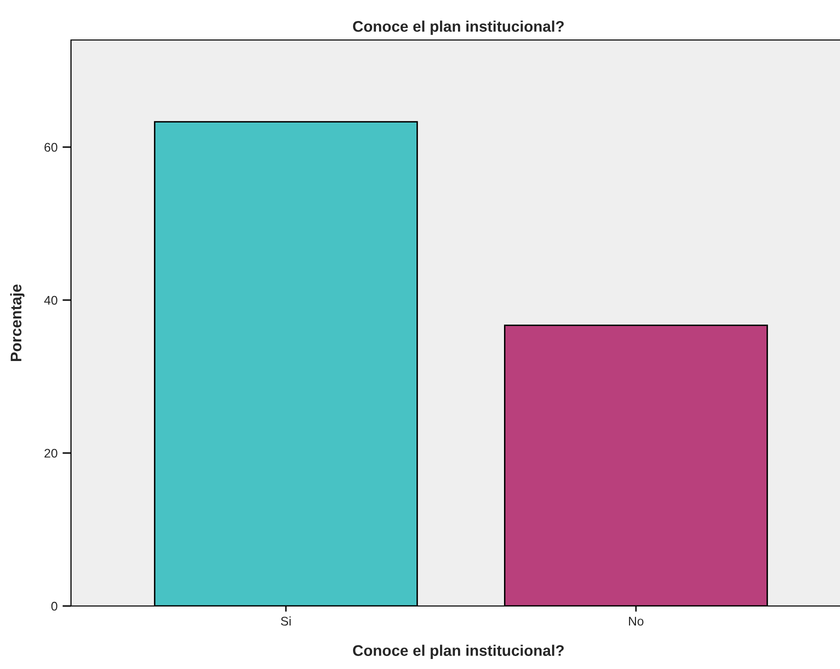 The height and width of the screenshot is (669, 840). I want to click on y-axis-title: Porcentaje, so click(17, 323).